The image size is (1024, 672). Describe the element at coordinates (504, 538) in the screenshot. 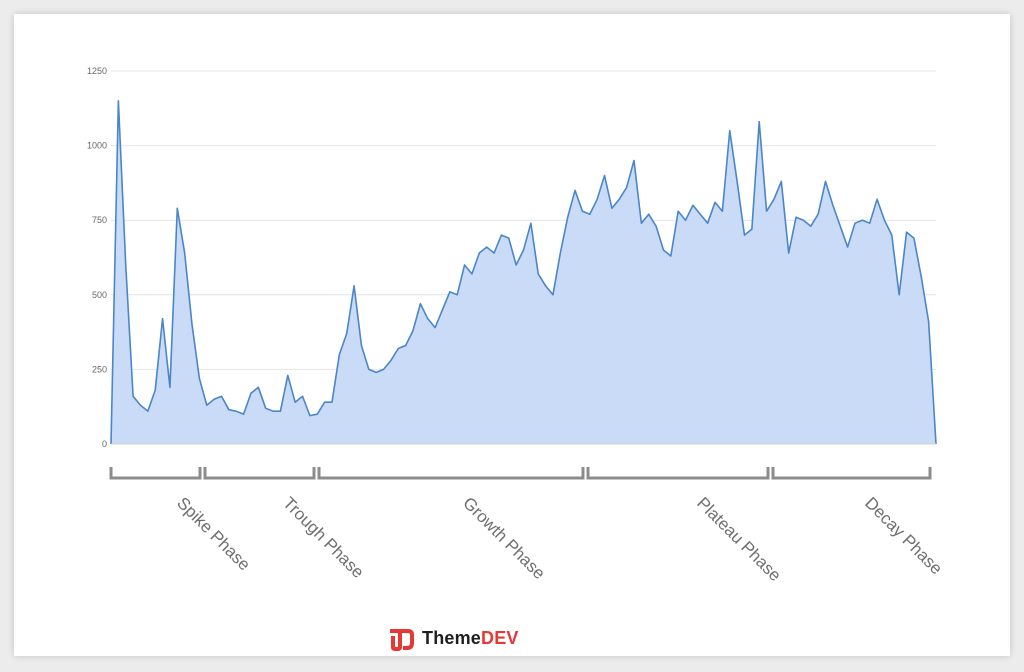

I see `phase-label: Growth Phase` at that location.